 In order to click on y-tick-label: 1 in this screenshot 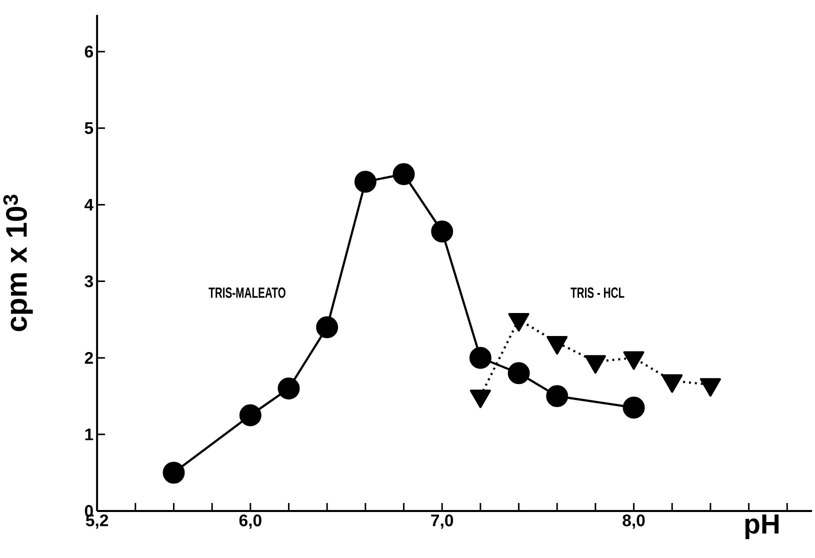, I will do `click(89, 434)`.